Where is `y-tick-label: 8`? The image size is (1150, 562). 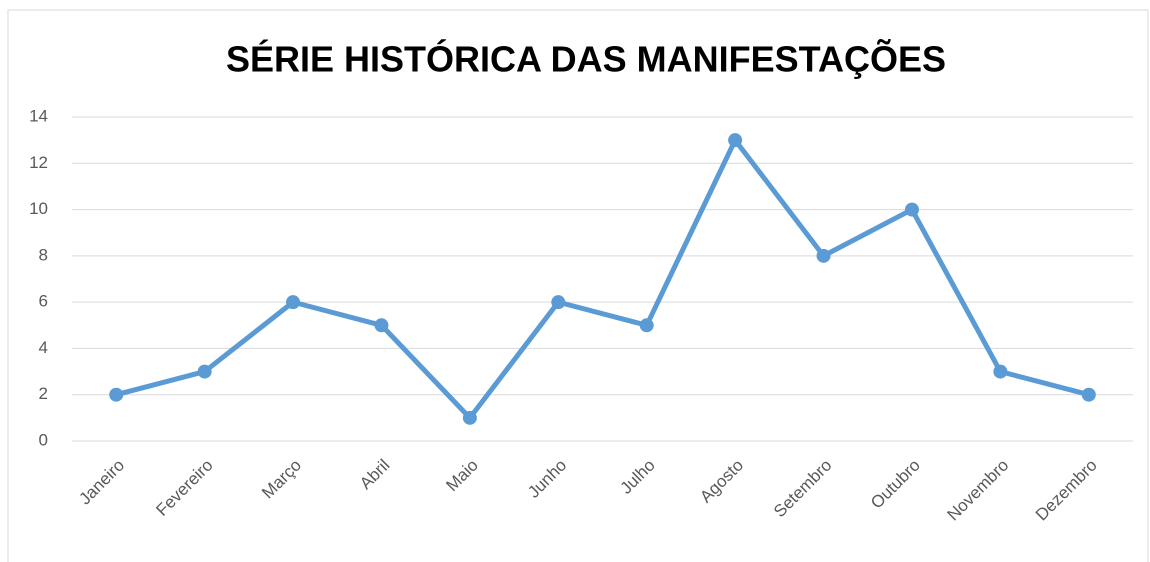 y-tick-label: 8 is located at coordinates (43, 254).